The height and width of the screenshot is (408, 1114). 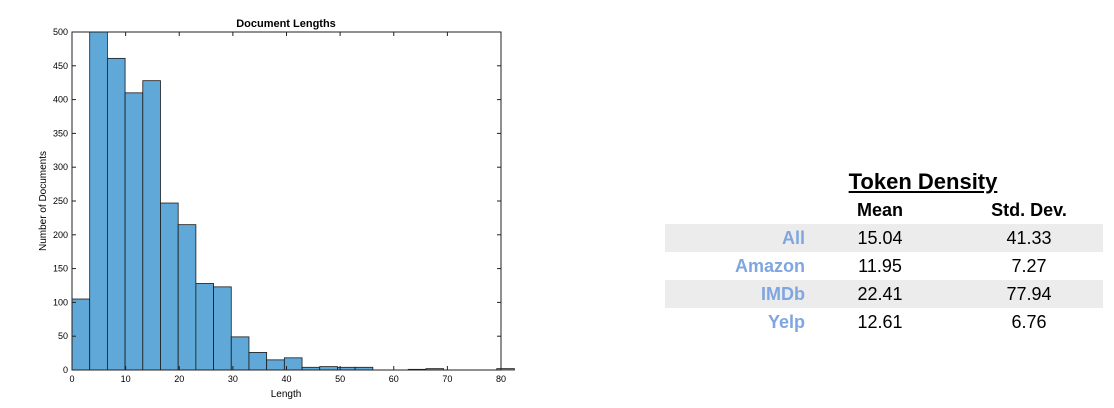 What do you see at coordinates (63, 336) in the screenshot?
I see `y-tick-label: 50` at bounding box center [63, 336].